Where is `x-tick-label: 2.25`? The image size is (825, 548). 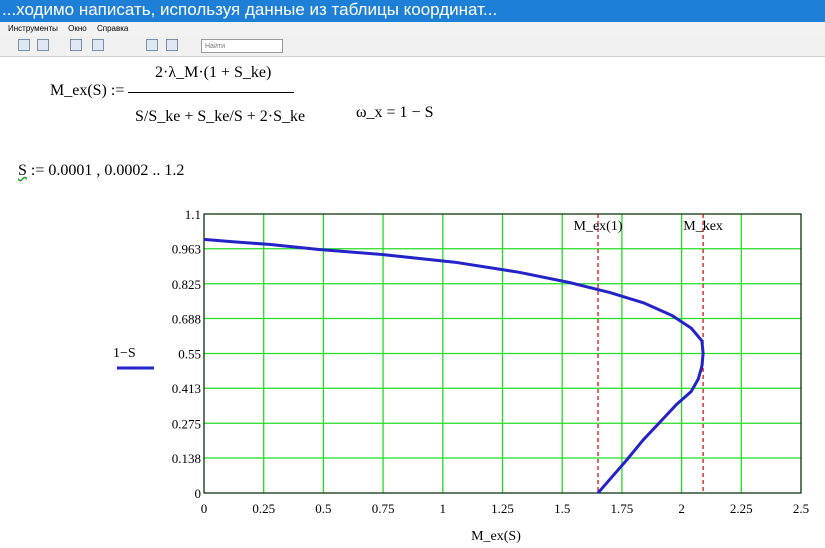
x-tick-label: 2.25 is located at coordinates (741, 508).